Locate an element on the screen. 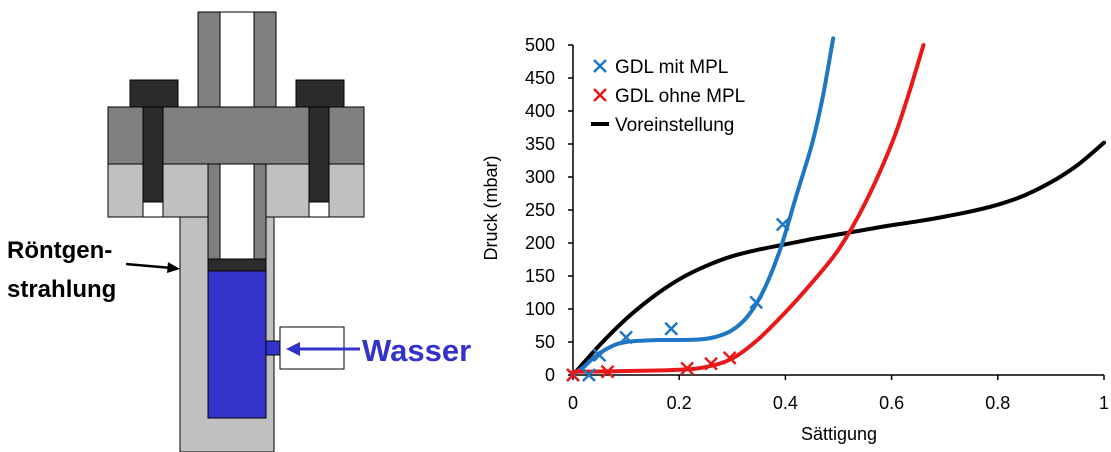  y-axis-label: Druck (mbar) is located at coordinates (491, 207).